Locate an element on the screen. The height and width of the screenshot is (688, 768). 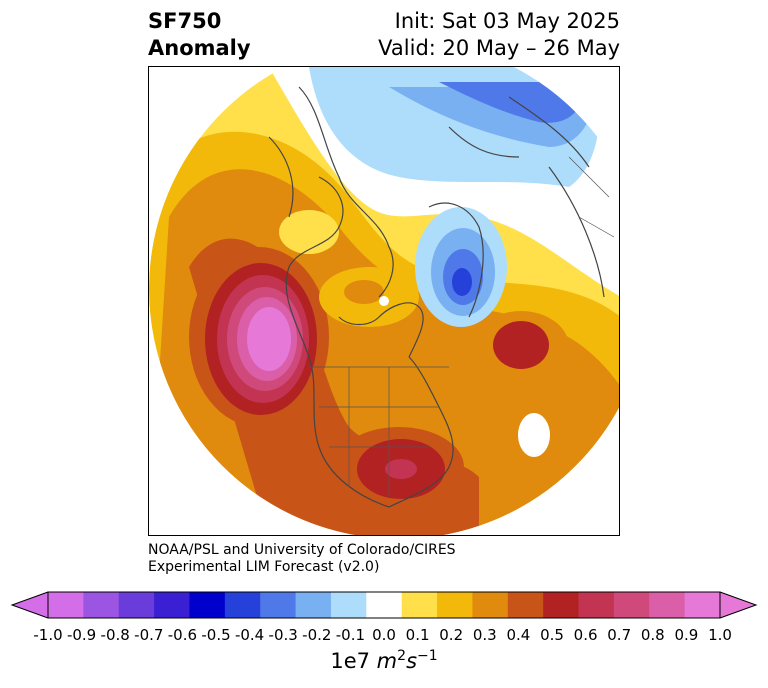
colorbar-tick-label: -0.3 is located at coordinates (283, 635).